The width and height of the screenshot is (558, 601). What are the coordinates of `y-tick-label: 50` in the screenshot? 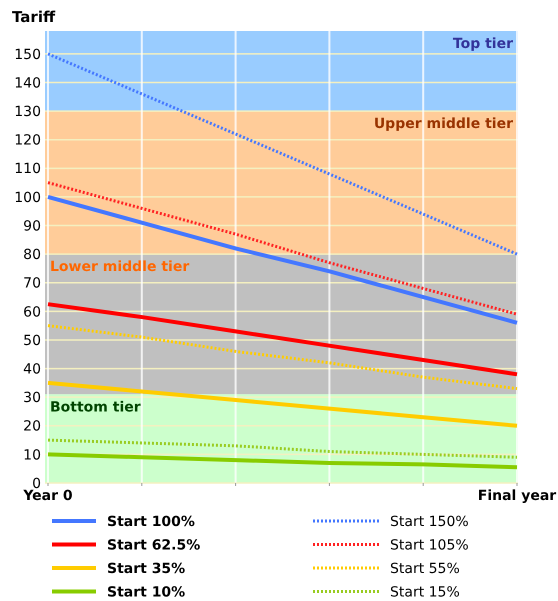 It's located at (32, 340).